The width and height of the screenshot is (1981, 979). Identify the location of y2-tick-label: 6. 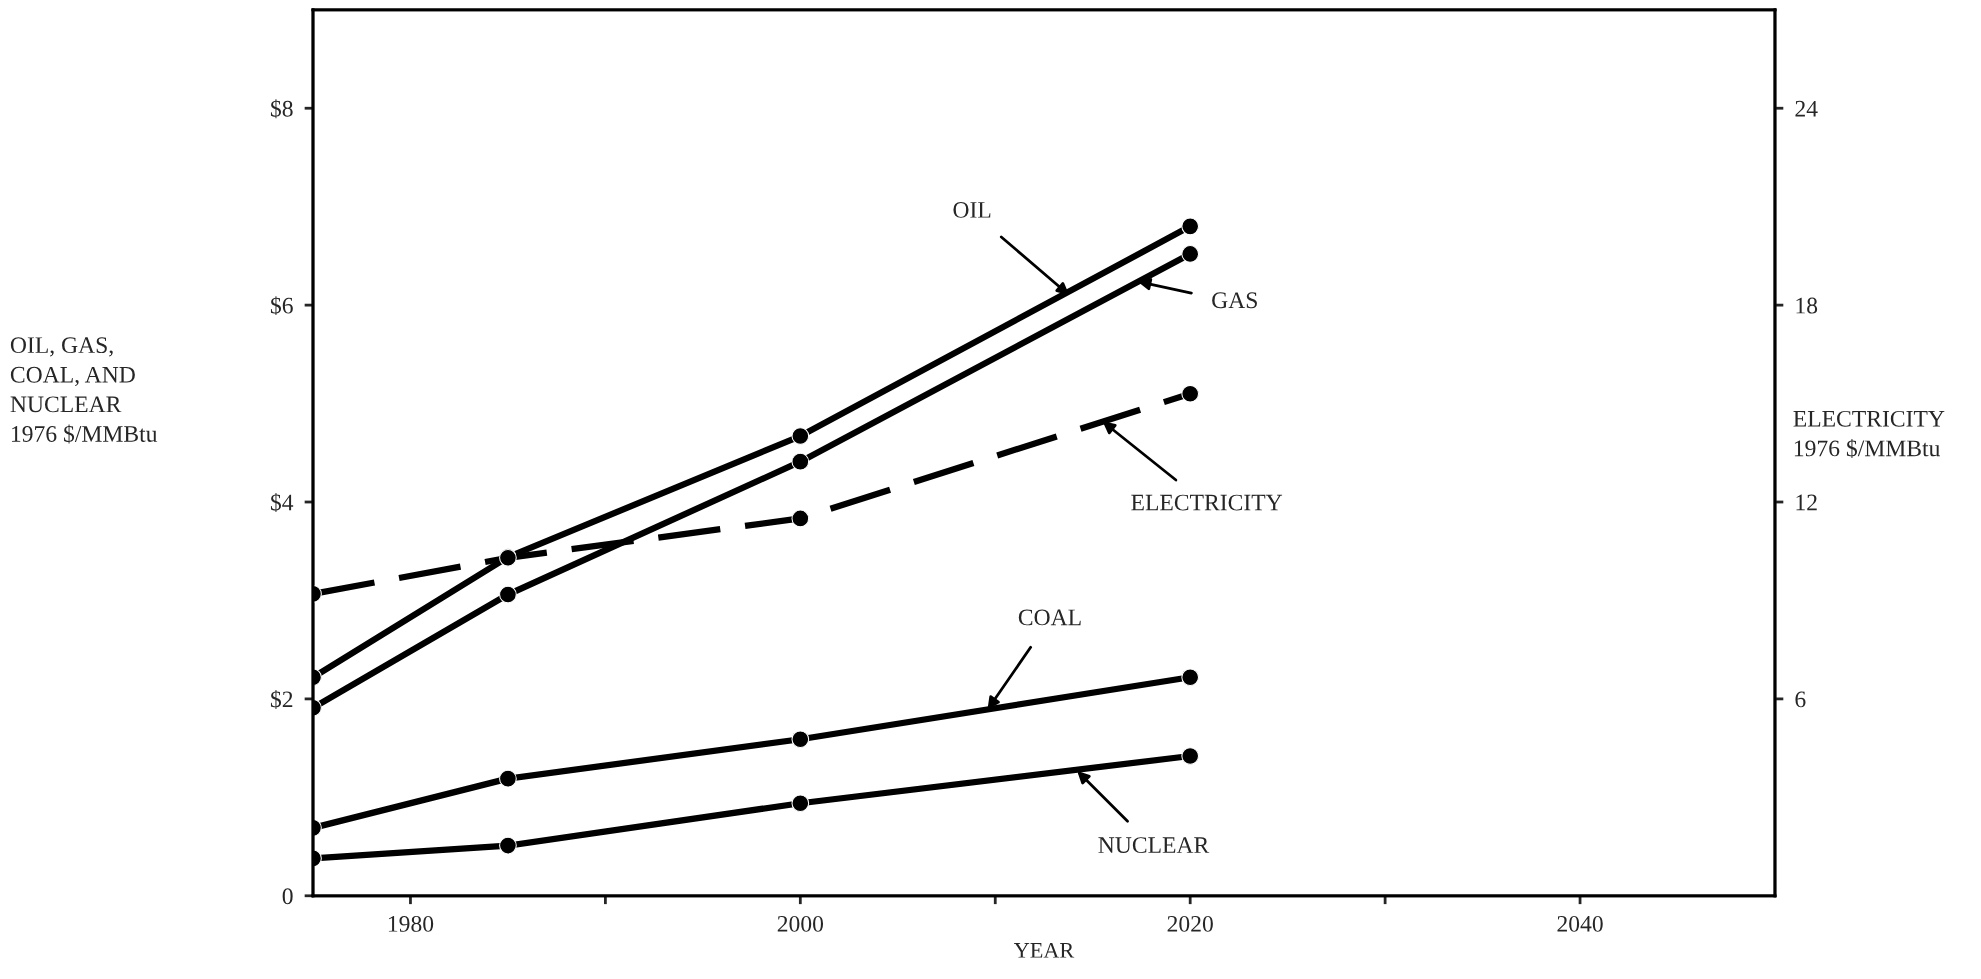
(1800, 699).